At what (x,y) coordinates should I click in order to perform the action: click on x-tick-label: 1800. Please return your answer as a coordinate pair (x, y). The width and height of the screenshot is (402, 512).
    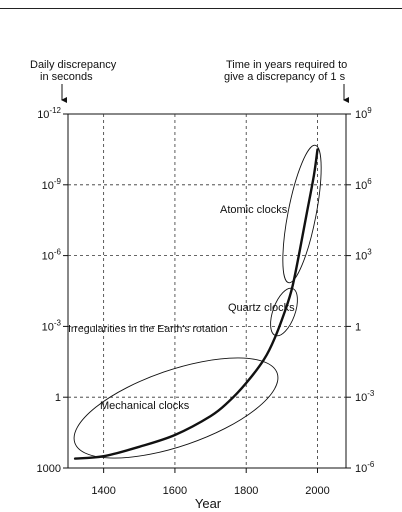
    Looking at the image, I should click on (246, 491).